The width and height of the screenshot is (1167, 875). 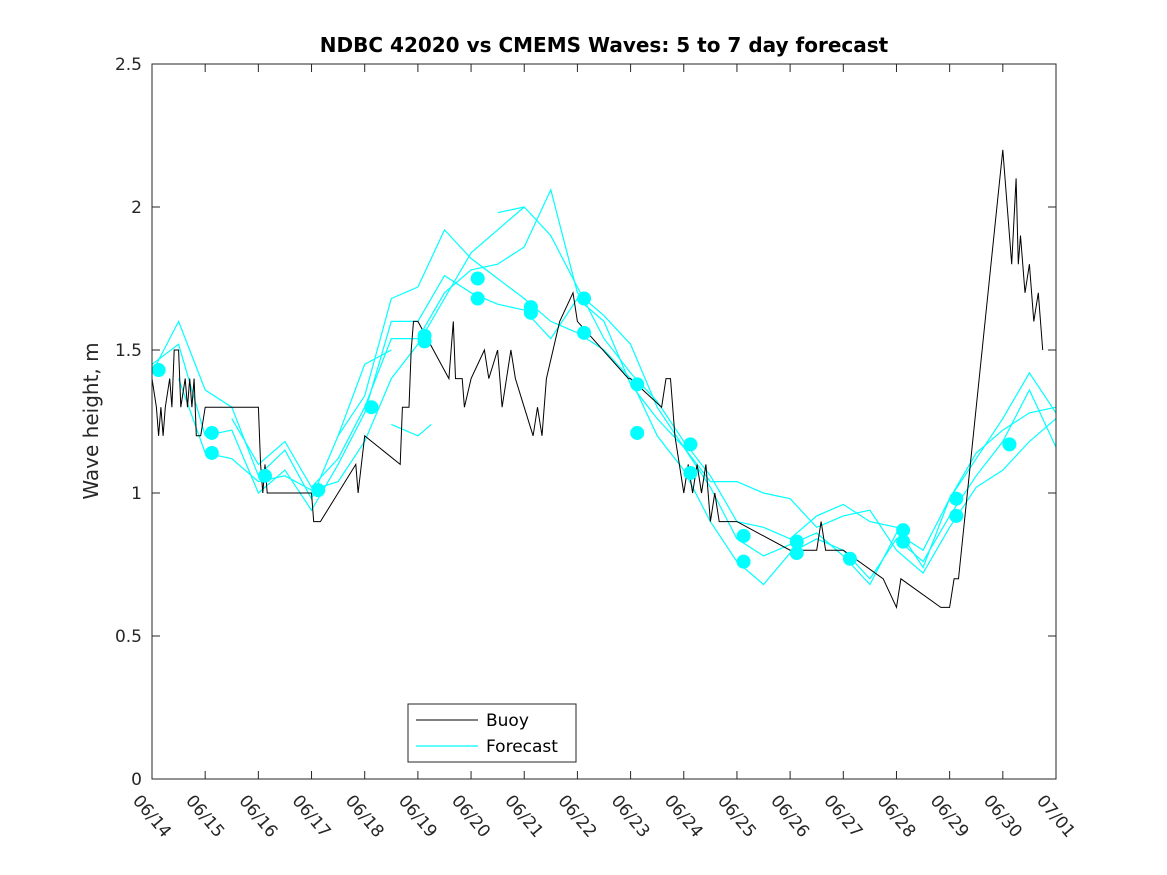 What do you see at coordinates (128, 637) in the screenshot?
I see `y-tick-label: 0.5` at bounding box center [128, 637].